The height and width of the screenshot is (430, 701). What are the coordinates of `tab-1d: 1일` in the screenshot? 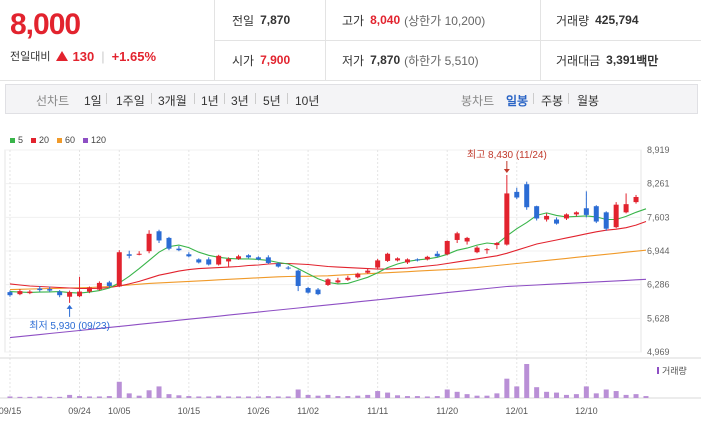 It's located at (93, 101).